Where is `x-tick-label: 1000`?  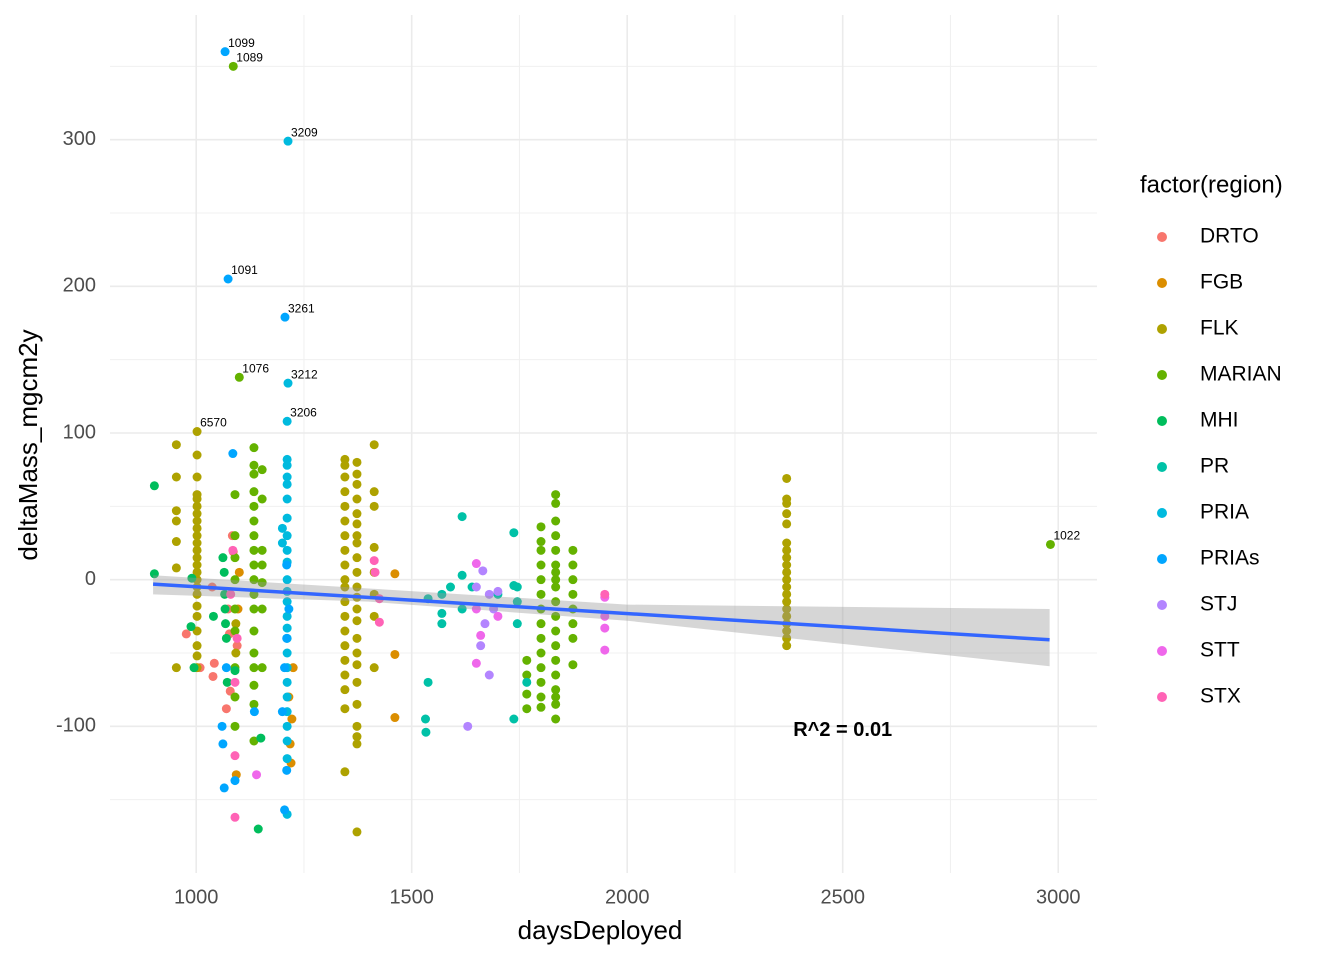
x-tick-label: 1000 is located at coordinates (196, 897).